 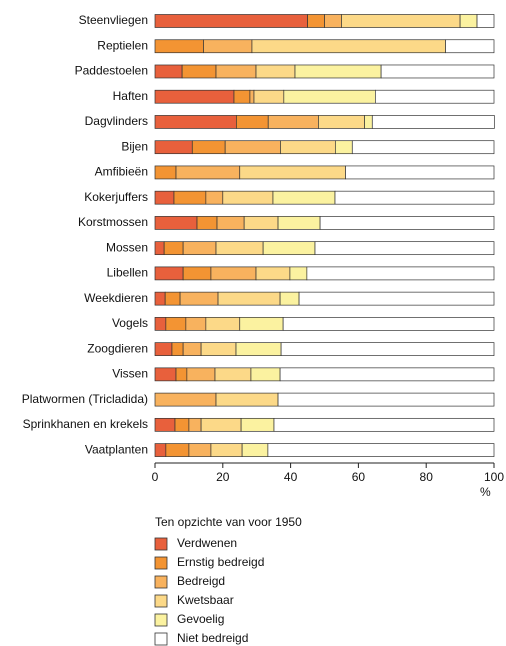 What do you see at coordinates (228, 522) in the screenshot?
I see `legend-title: Ten opzichte van voor 1950` at bounding box center [228, 522].